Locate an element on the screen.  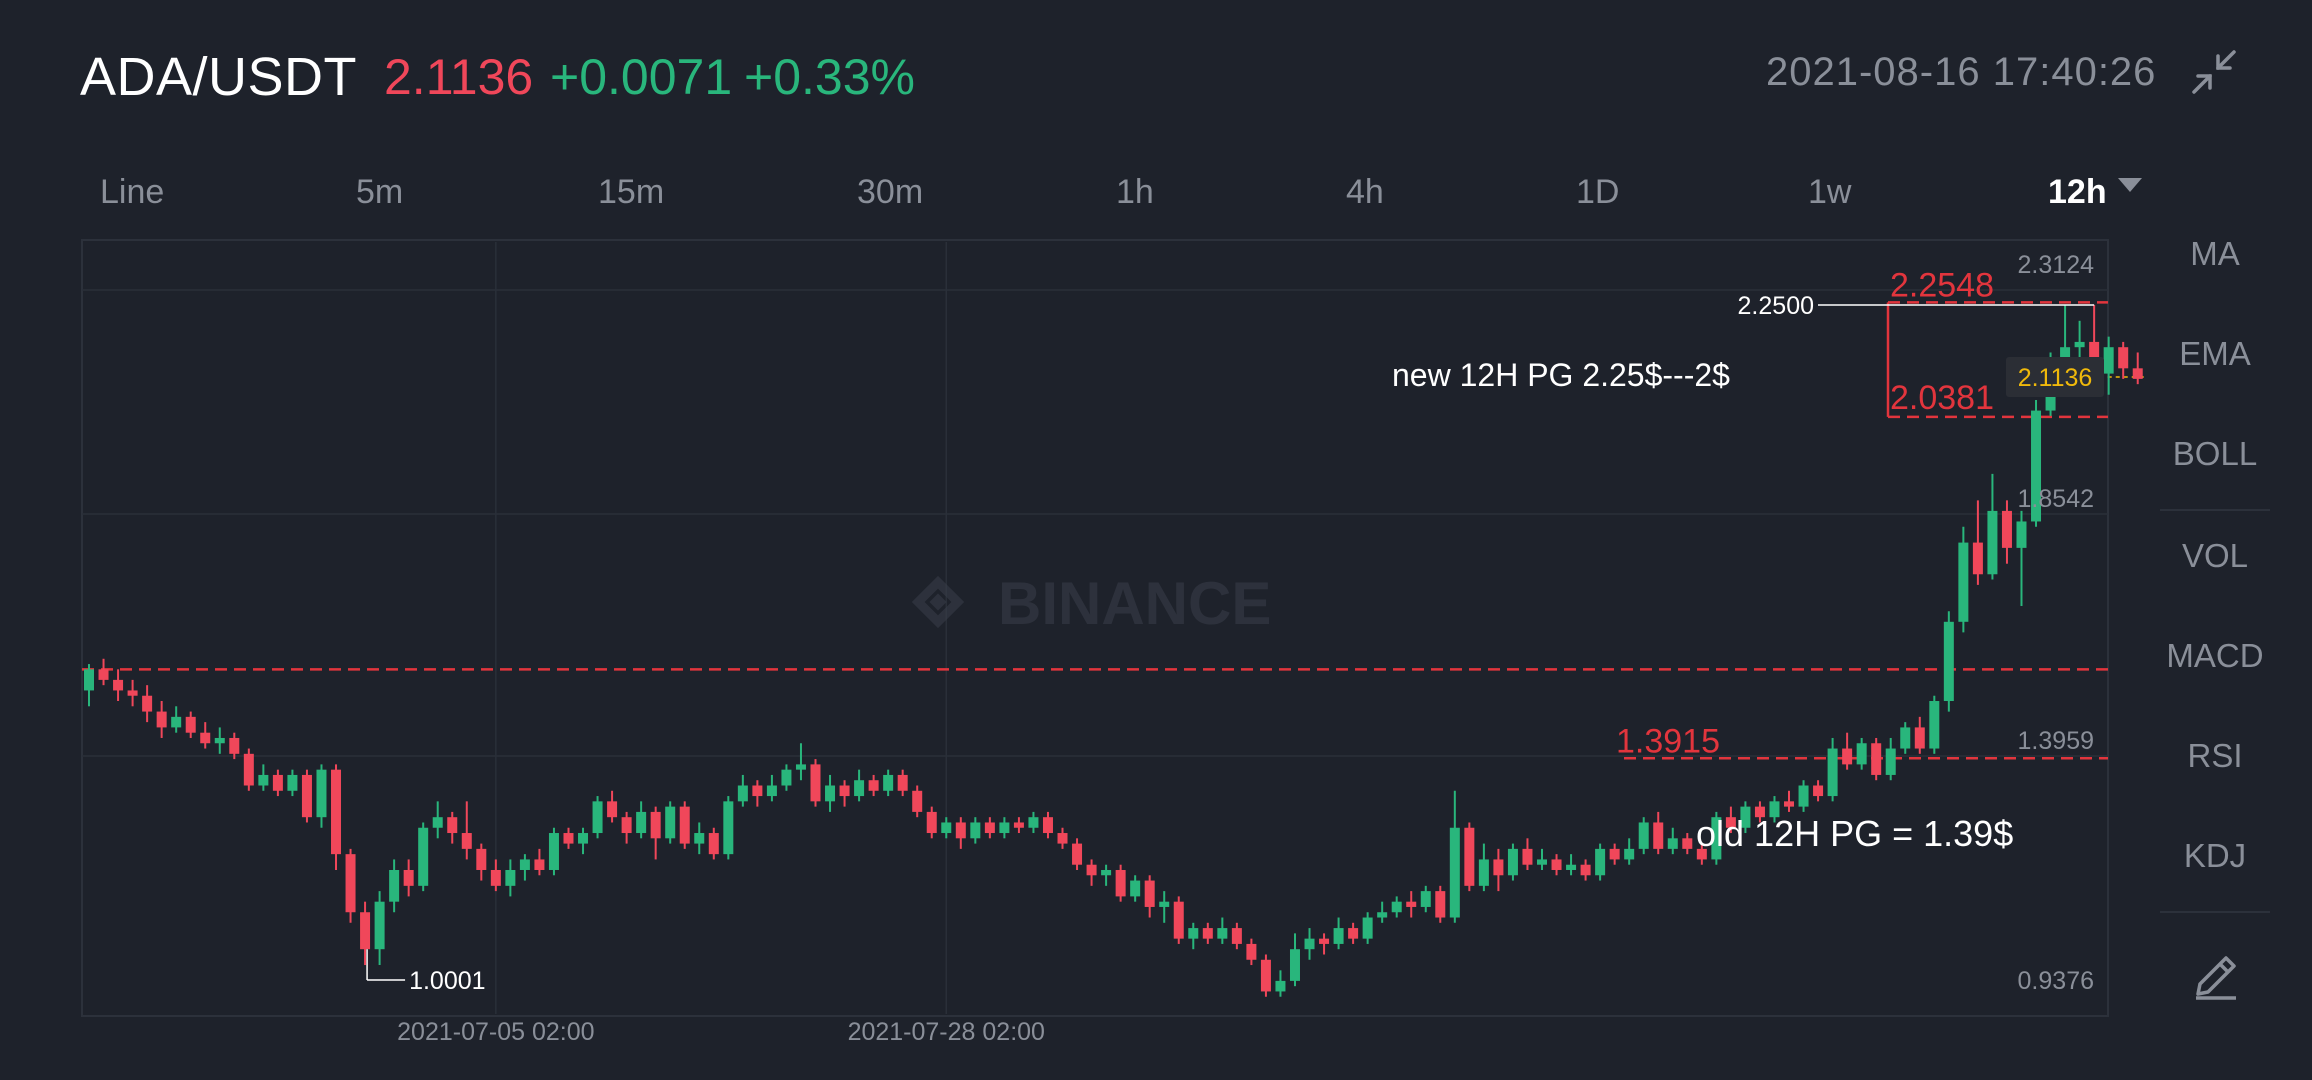
x-tick-label: 2021-07-05 02:00 is located at coordinates (495, 1032).